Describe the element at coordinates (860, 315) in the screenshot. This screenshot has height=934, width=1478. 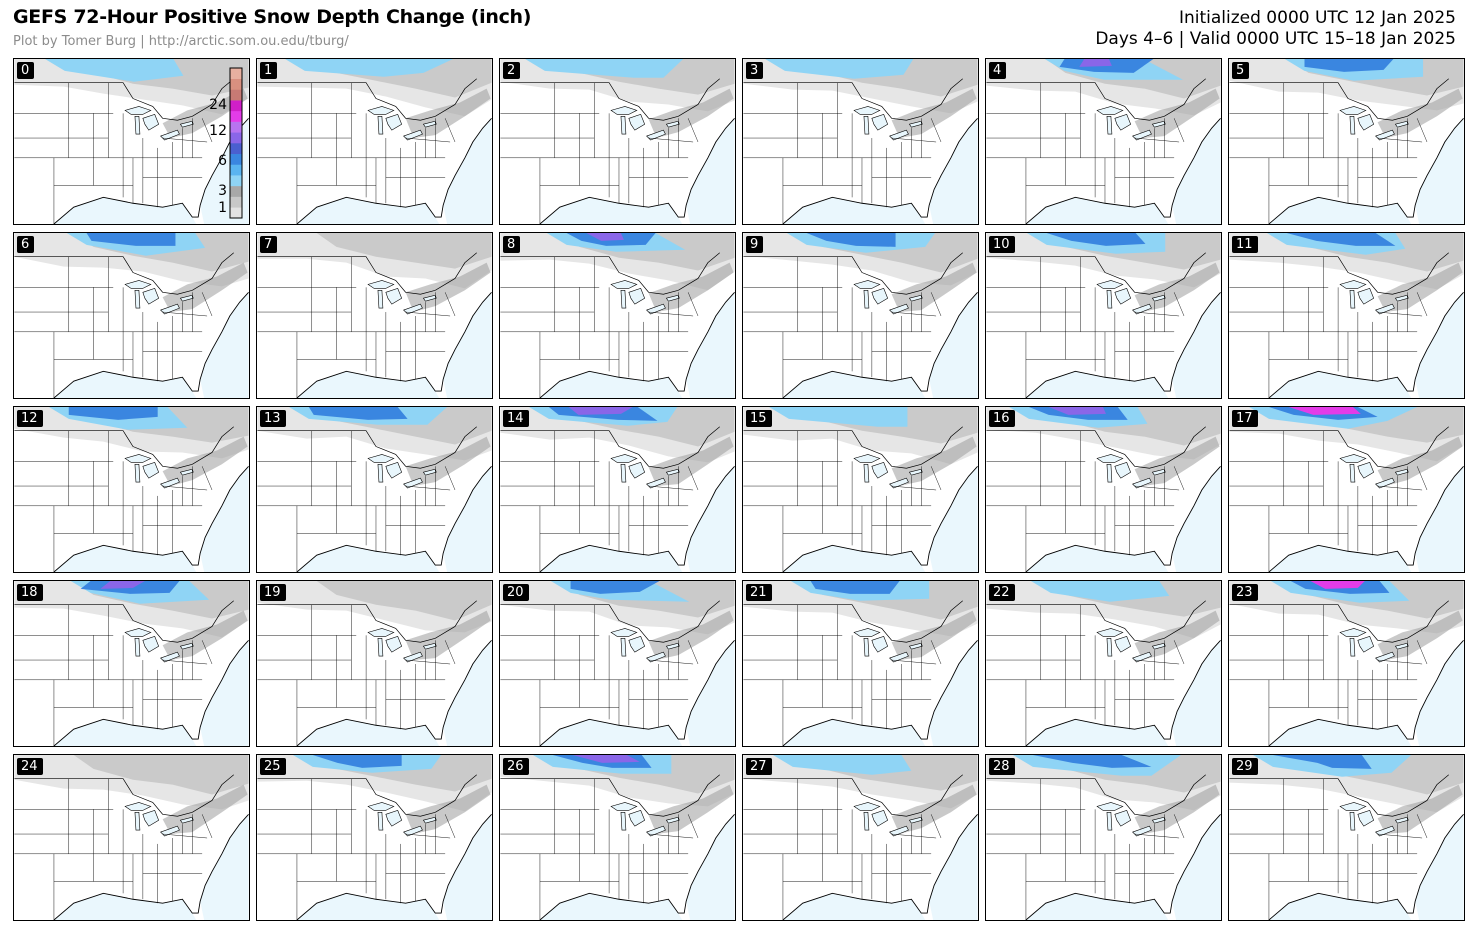
I see `member-panel: 9` at that location.